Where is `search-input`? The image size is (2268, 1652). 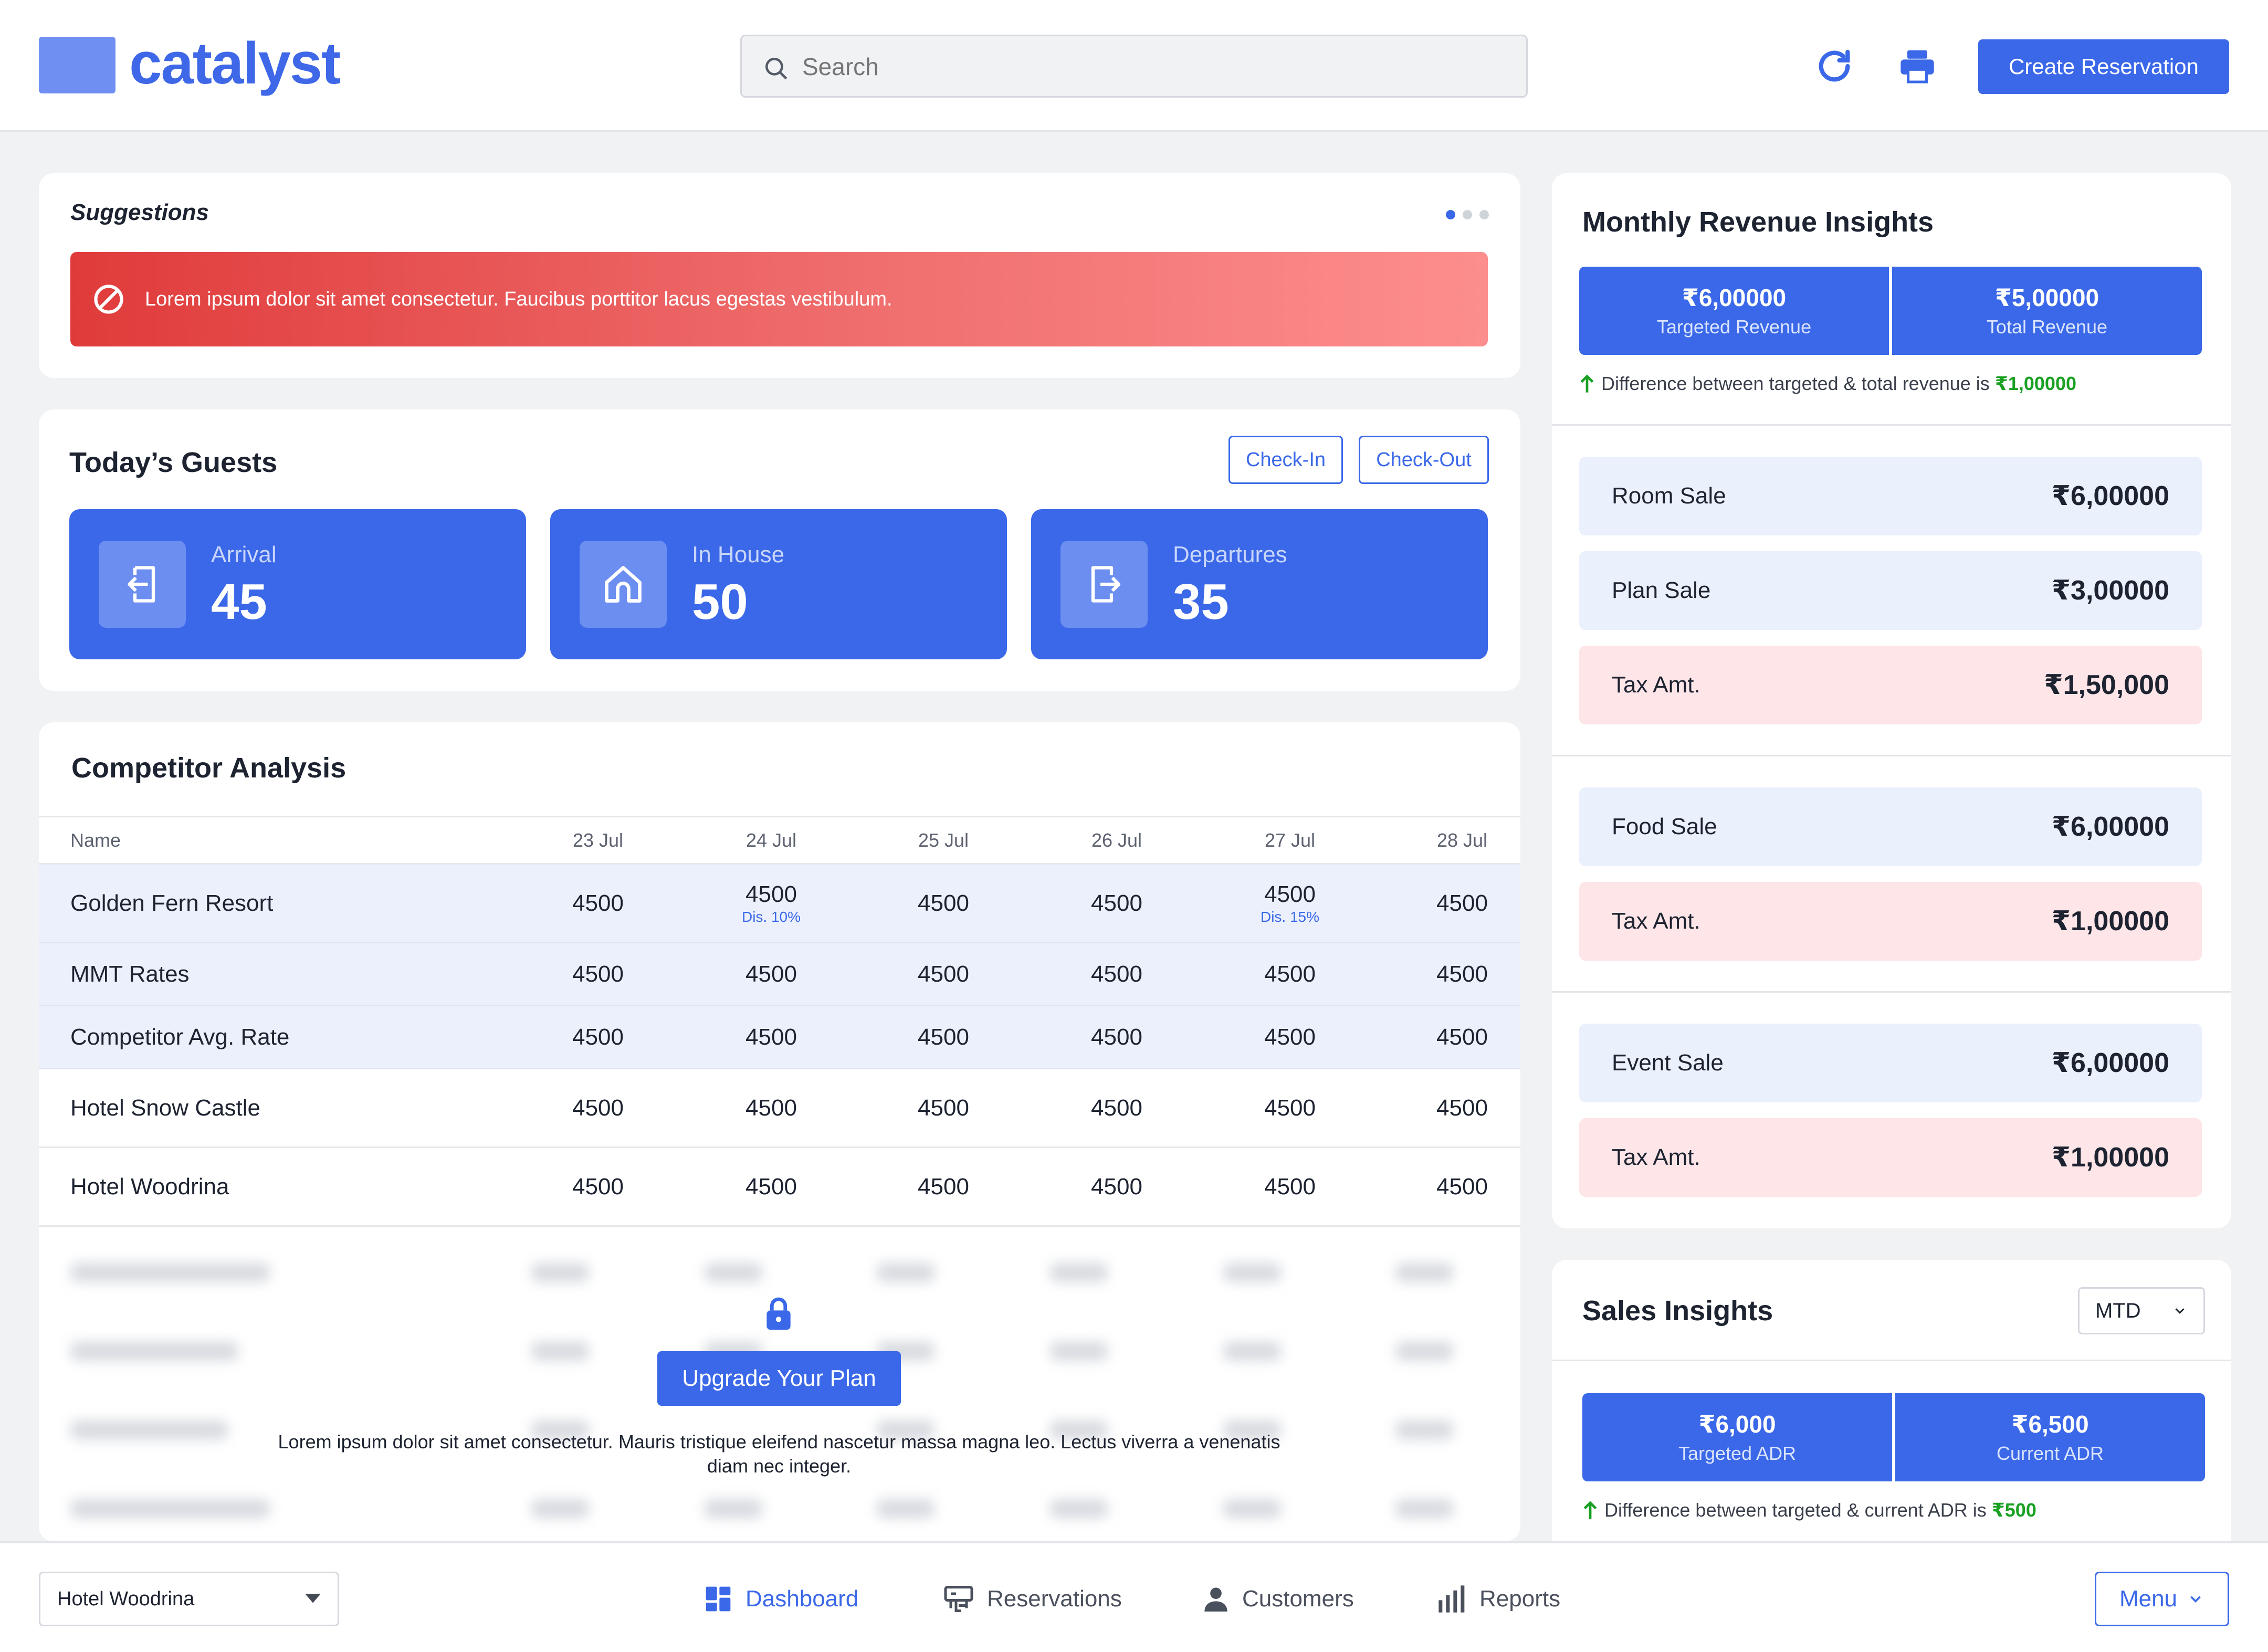
search-input is located at coordinates (1154, 67).